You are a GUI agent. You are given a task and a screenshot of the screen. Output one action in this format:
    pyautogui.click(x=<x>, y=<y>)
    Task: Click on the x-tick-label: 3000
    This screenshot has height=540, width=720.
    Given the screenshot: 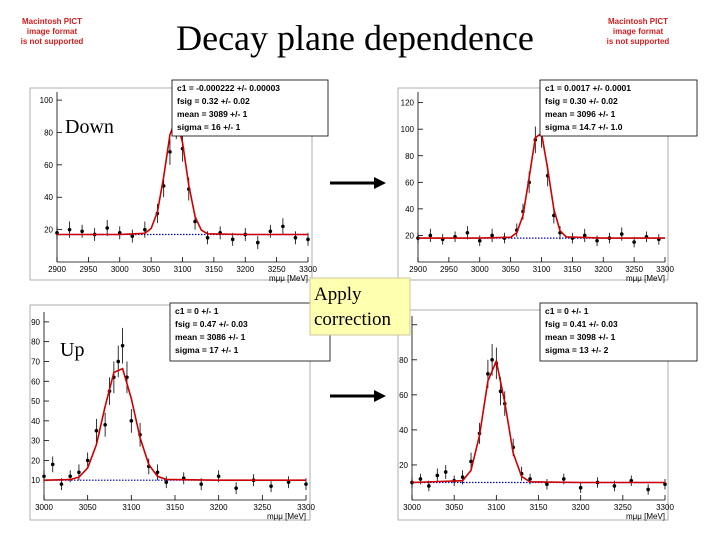 What is the action you would take?
    pyautogui.click(x=120, y=269)
    